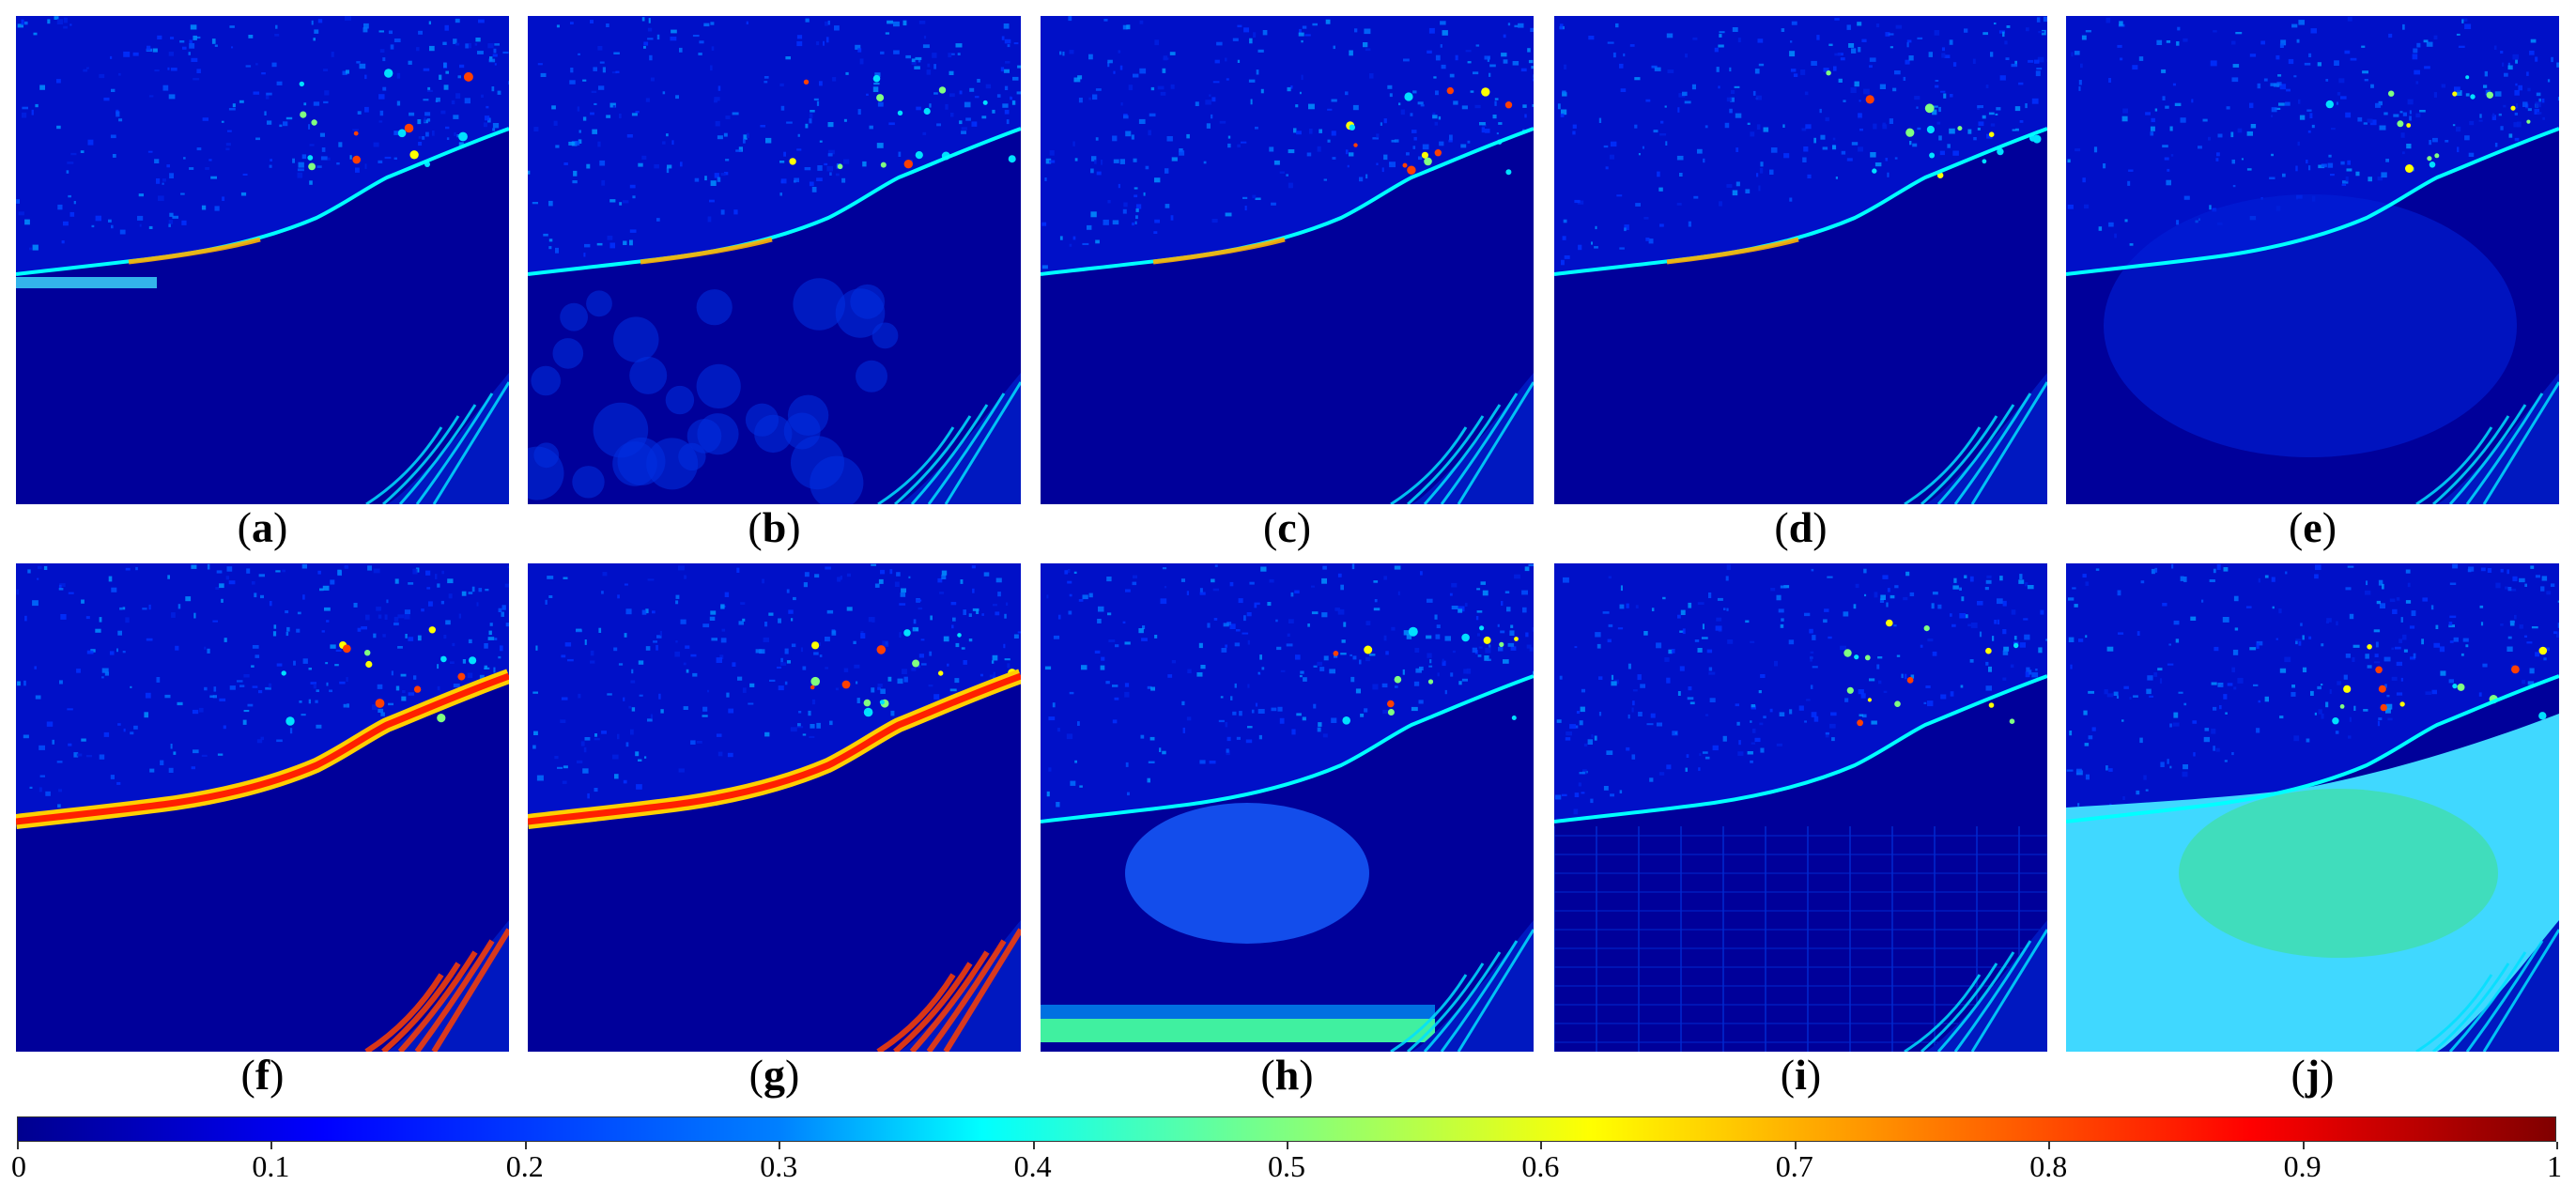 The image size is (2576, 1185). Describe the element at coordinates (1801, 527) in the screenshot. I see `caption-d: (d)` at that location.